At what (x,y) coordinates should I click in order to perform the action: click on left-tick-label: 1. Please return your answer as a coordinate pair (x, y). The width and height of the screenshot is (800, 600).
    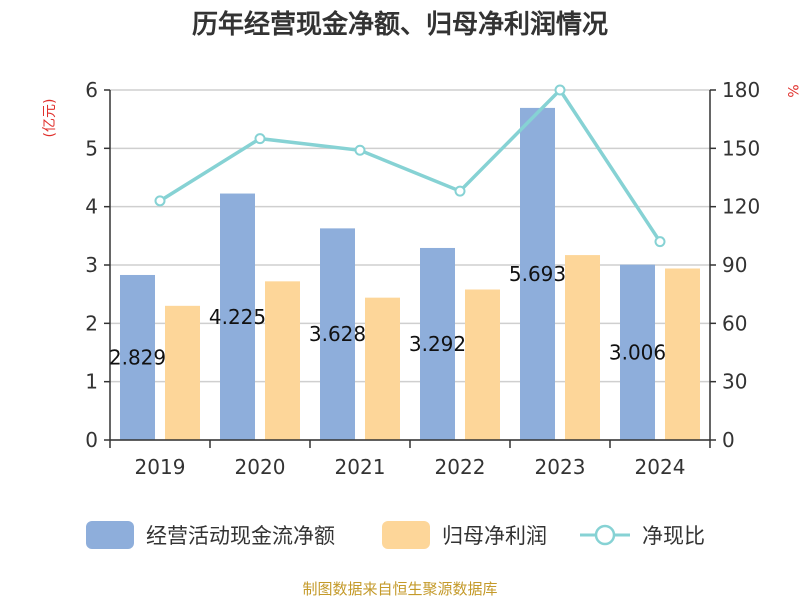
    Looking at the image, I should click on (91, 382).